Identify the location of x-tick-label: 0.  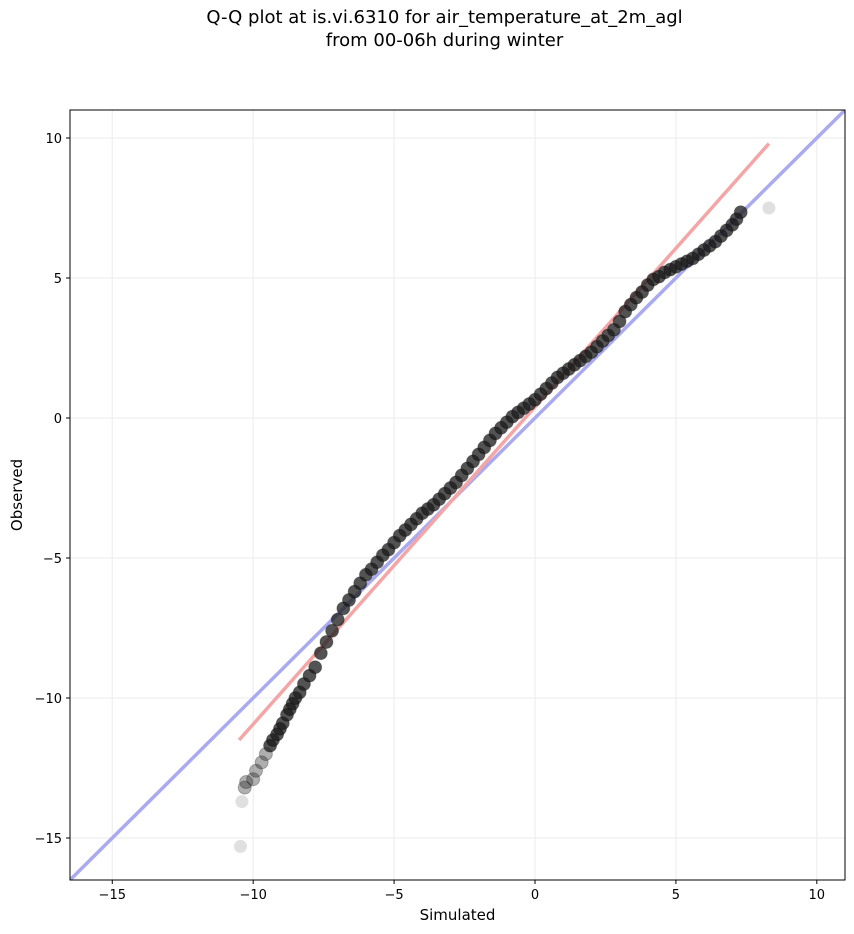
(535, 895).